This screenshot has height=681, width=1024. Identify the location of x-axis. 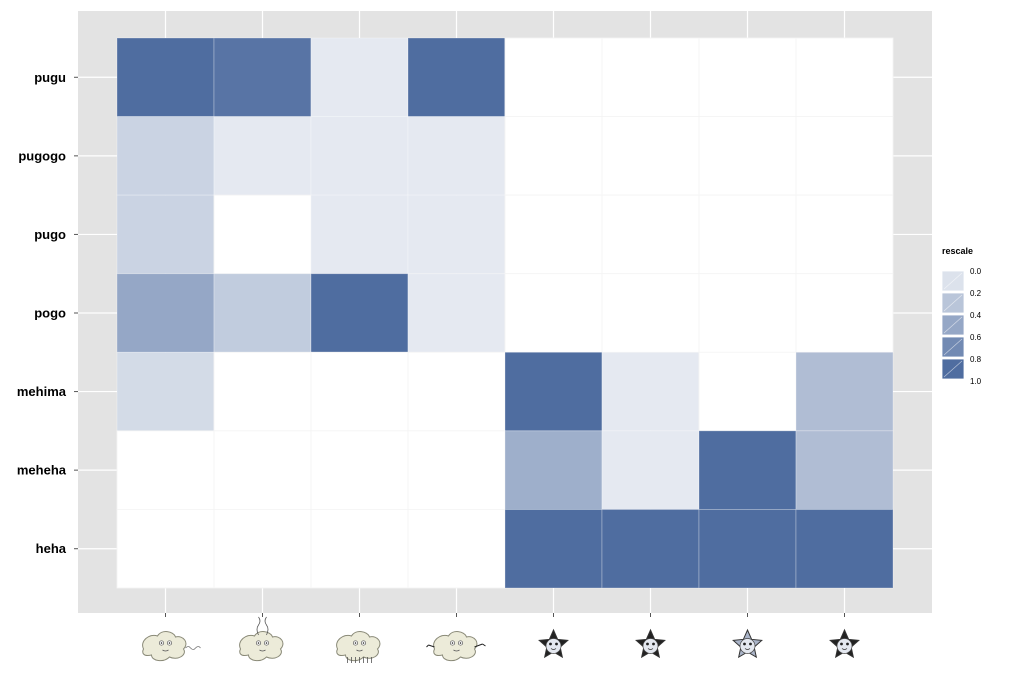
(501, 638).